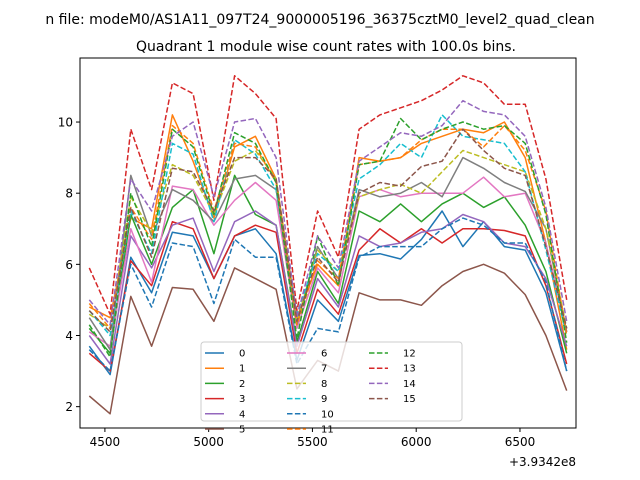 The image size is (640, 480). Describe the element at coordinates (105, 442) in the screenshot. I see `x-tick-label: 4500` at that location.